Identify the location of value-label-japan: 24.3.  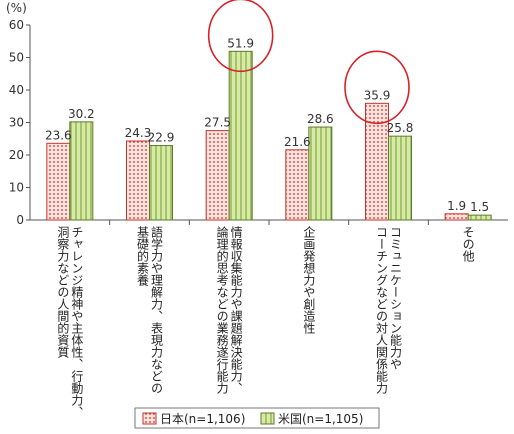
(138, 133).